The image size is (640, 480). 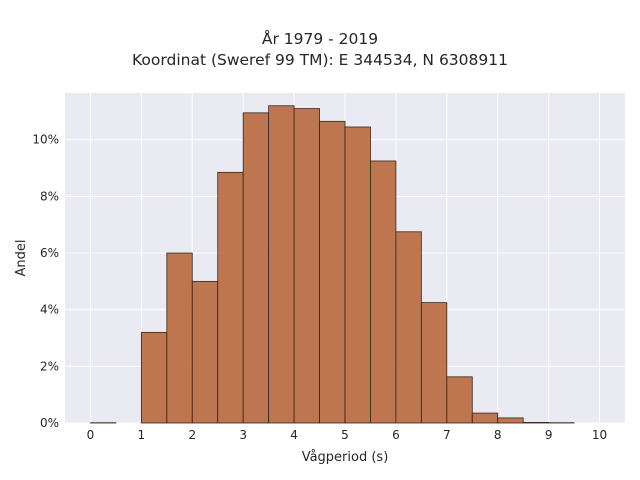 What do you see at coordinates (45, 281) in the screenshot?
I see `y-tick-labels: 0% 2% 4% 6% 8% 10%` at bounding box center [45, 281].